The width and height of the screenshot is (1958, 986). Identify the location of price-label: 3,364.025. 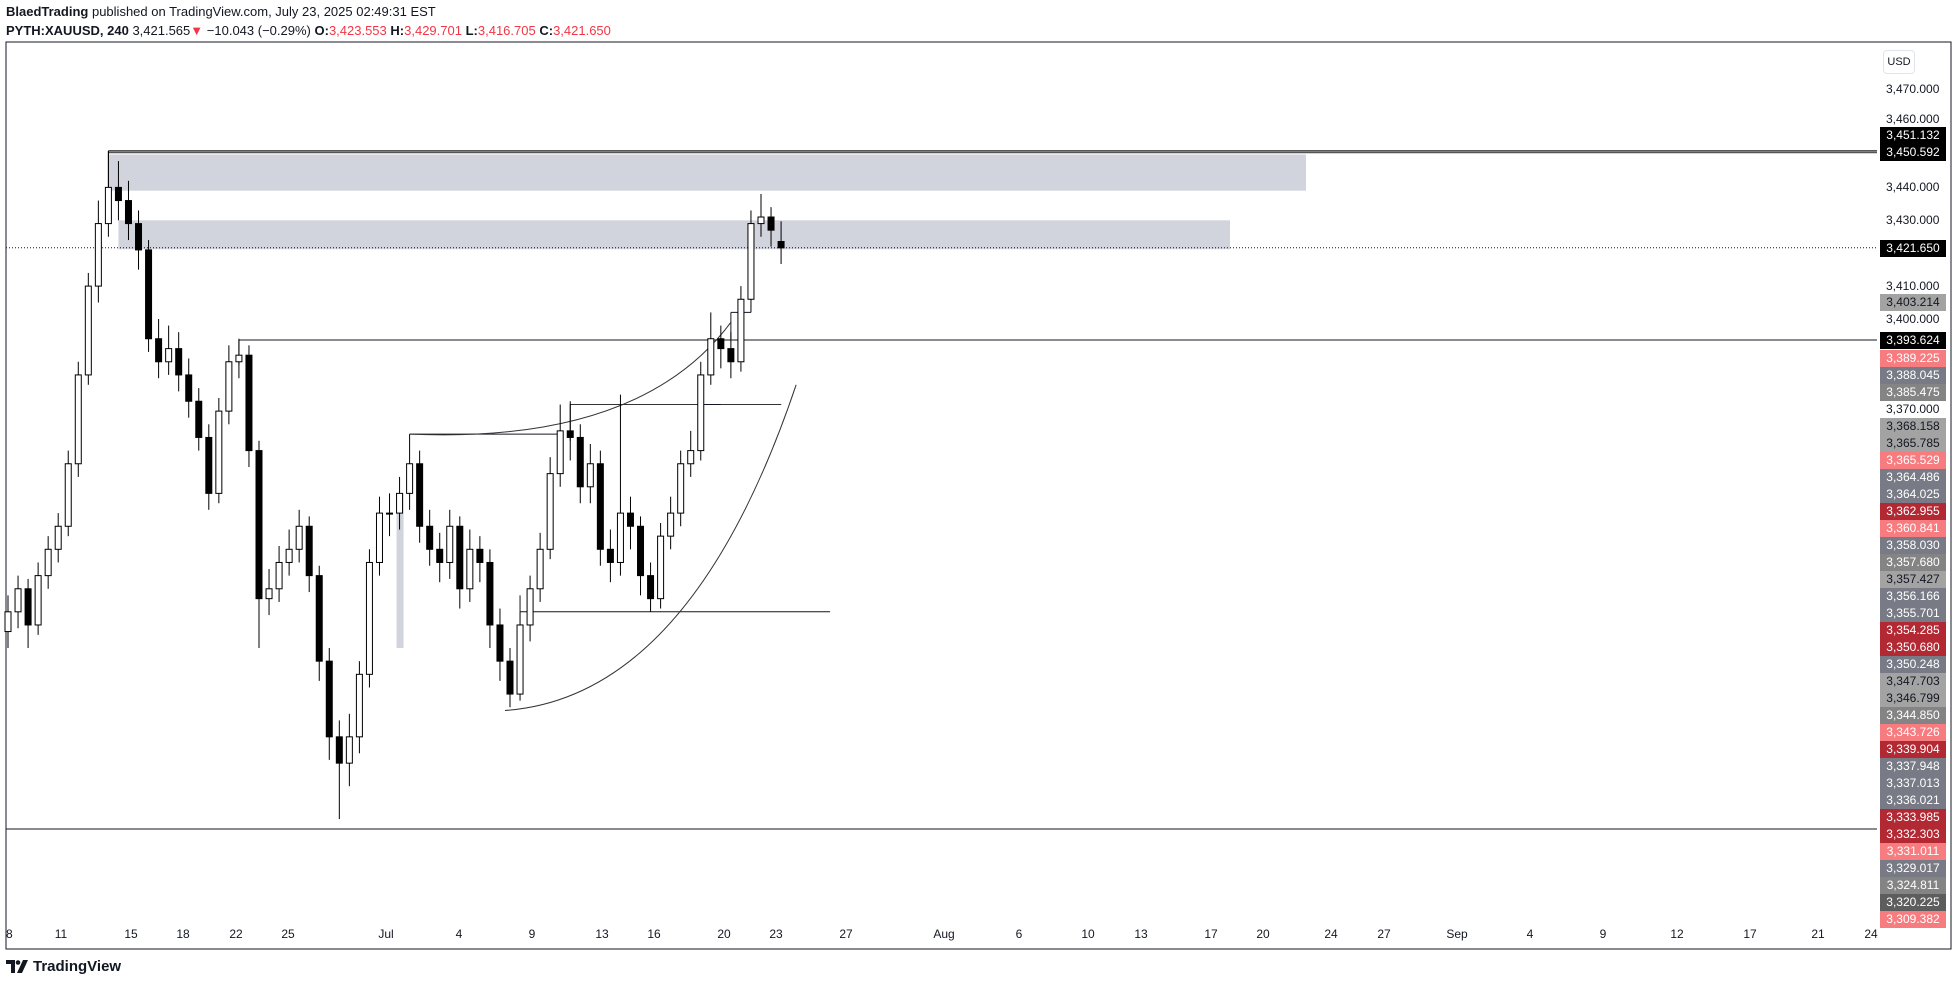
(1913, 494).